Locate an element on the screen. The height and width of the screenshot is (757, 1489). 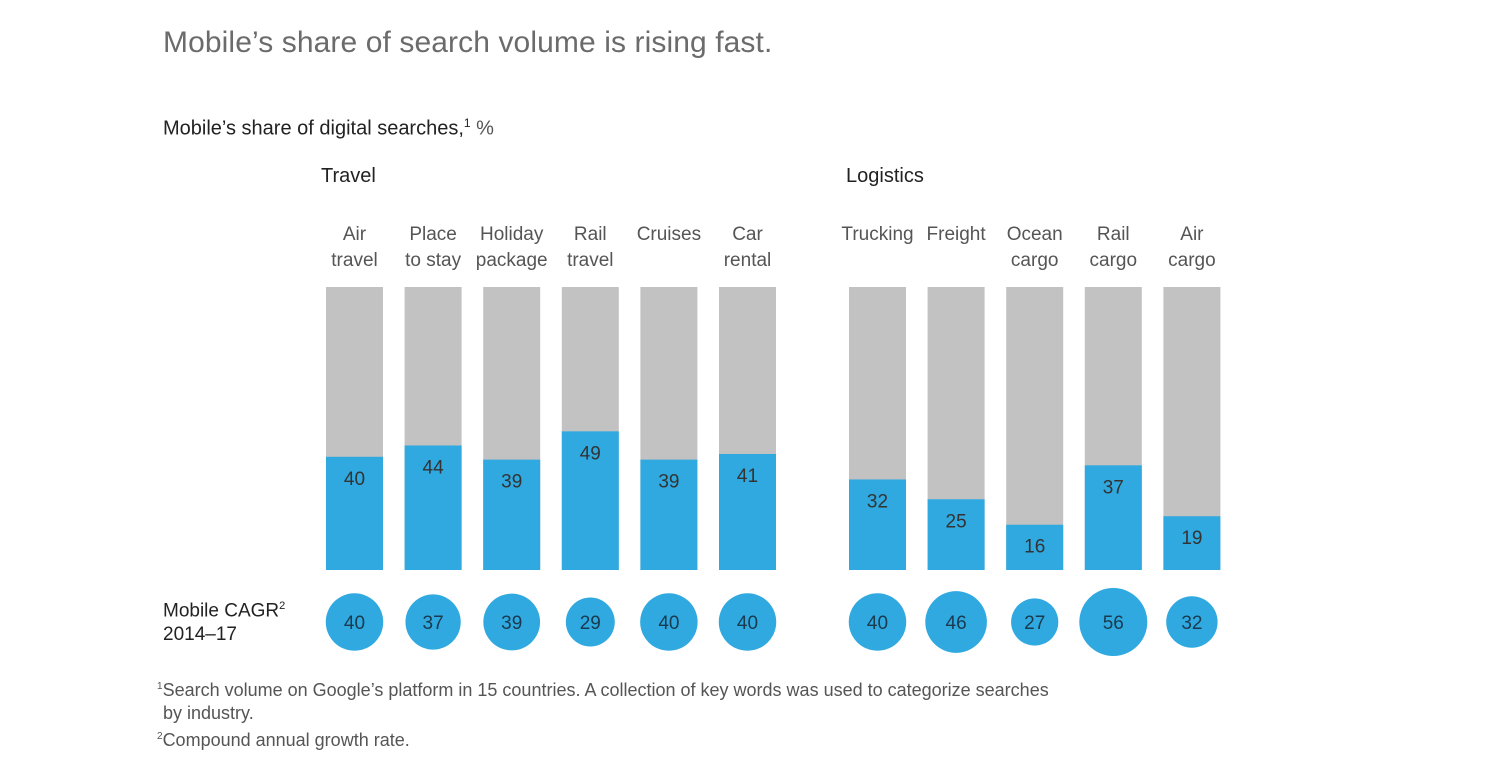
cagr-value-label-travel-air-travel: 40 is located at coordinates (354, 623).